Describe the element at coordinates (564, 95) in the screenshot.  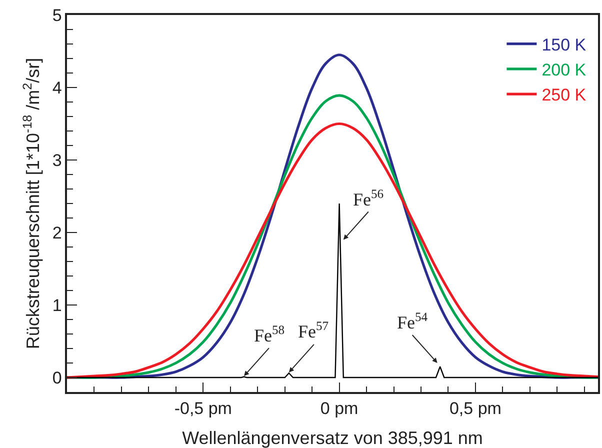
I see `legend-label: 250 K` at that location.